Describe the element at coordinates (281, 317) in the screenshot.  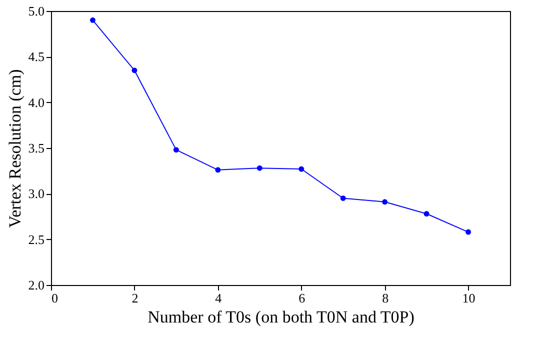
I see `x-axis-title: Number of T0s (on both T0N and T0P)` at that location.